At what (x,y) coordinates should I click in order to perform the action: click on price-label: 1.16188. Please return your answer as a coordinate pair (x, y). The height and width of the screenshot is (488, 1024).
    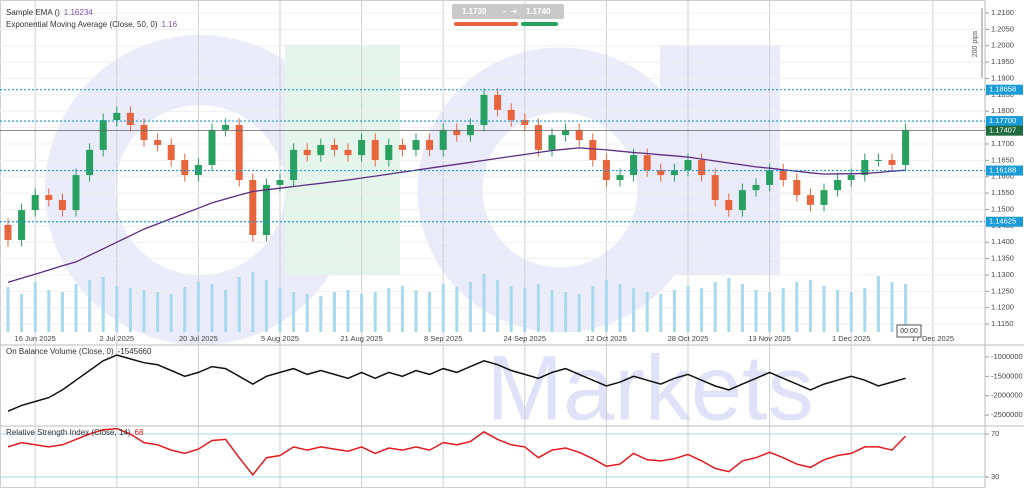
    Looking at the image, I should click on (1002, 170).